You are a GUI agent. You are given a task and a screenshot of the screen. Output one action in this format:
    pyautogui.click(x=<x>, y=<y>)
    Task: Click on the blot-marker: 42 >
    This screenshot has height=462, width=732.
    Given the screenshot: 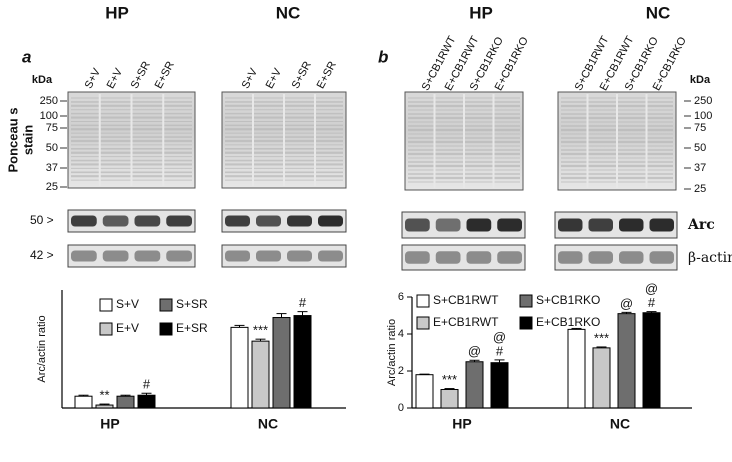 What is the action you would take?
    pyautogui.click(x=42, y=255)
    